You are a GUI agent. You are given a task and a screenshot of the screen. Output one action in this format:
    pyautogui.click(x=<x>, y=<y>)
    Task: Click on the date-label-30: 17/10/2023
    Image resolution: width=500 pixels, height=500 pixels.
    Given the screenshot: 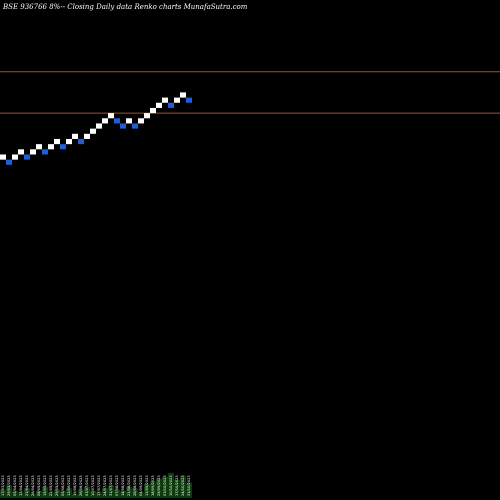 What is the action you would take?
    pyautogui.click(x=177, y=485)
    